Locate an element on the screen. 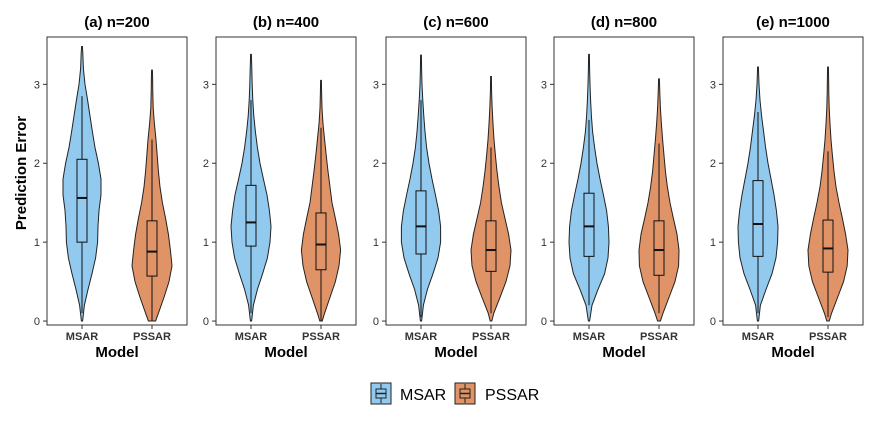  legend-item-pssar: PSSAR is located at coordinates (496, 393).